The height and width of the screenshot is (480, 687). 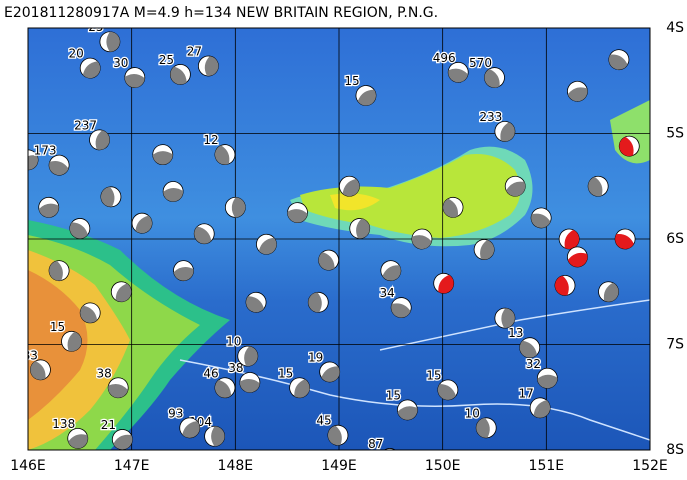 What do you see at coordinates (533, 364) in the screenshot?
I see `depth-label: 32` at bounding box center [533, 364].